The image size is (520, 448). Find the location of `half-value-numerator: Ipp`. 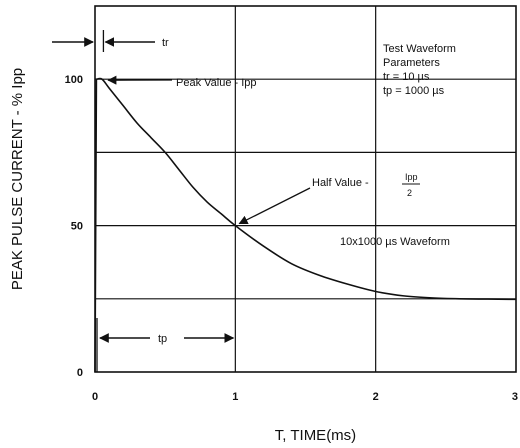

half-value-numerator: Ipp is located at coordinates (411, 177).